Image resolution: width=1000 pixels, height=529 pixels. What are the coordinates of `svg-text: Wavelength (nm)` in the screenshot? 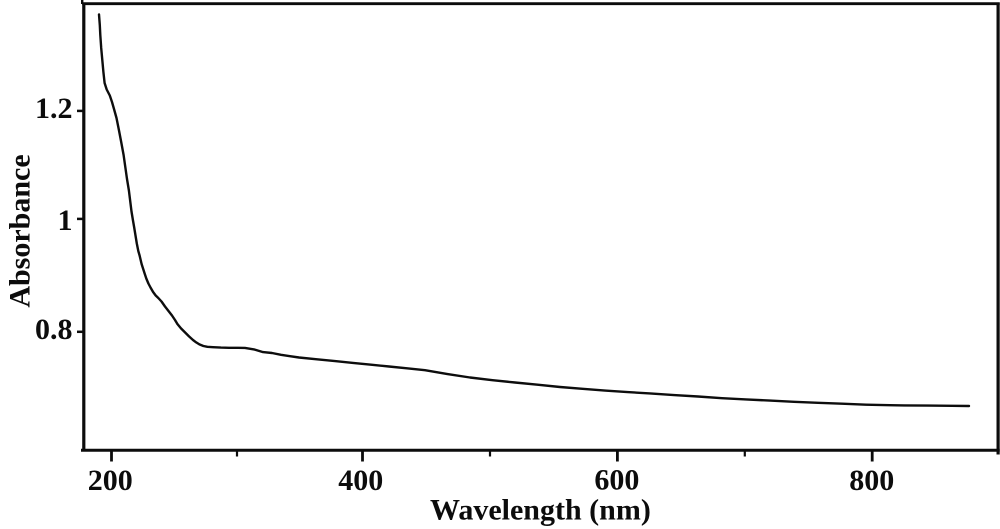 It's located at (540, 510).